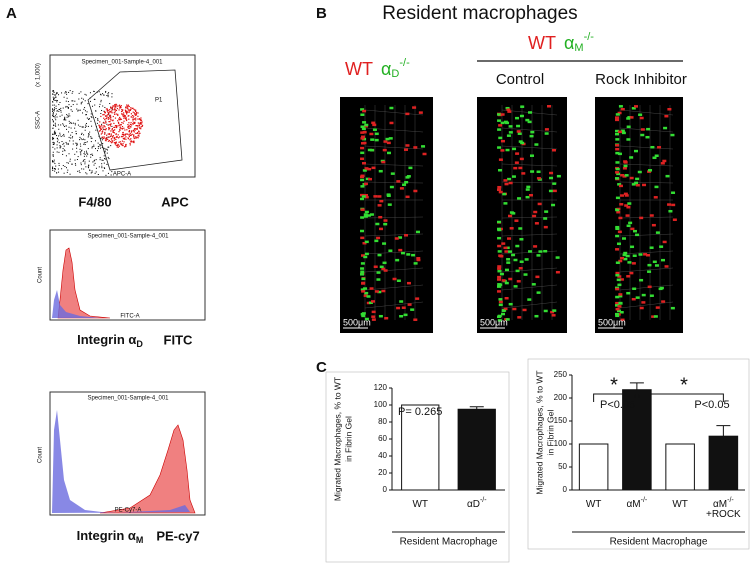 This screenshot has width=755, height=563. I want to click on x-tick-label-part: -/-, so click(730, 500).